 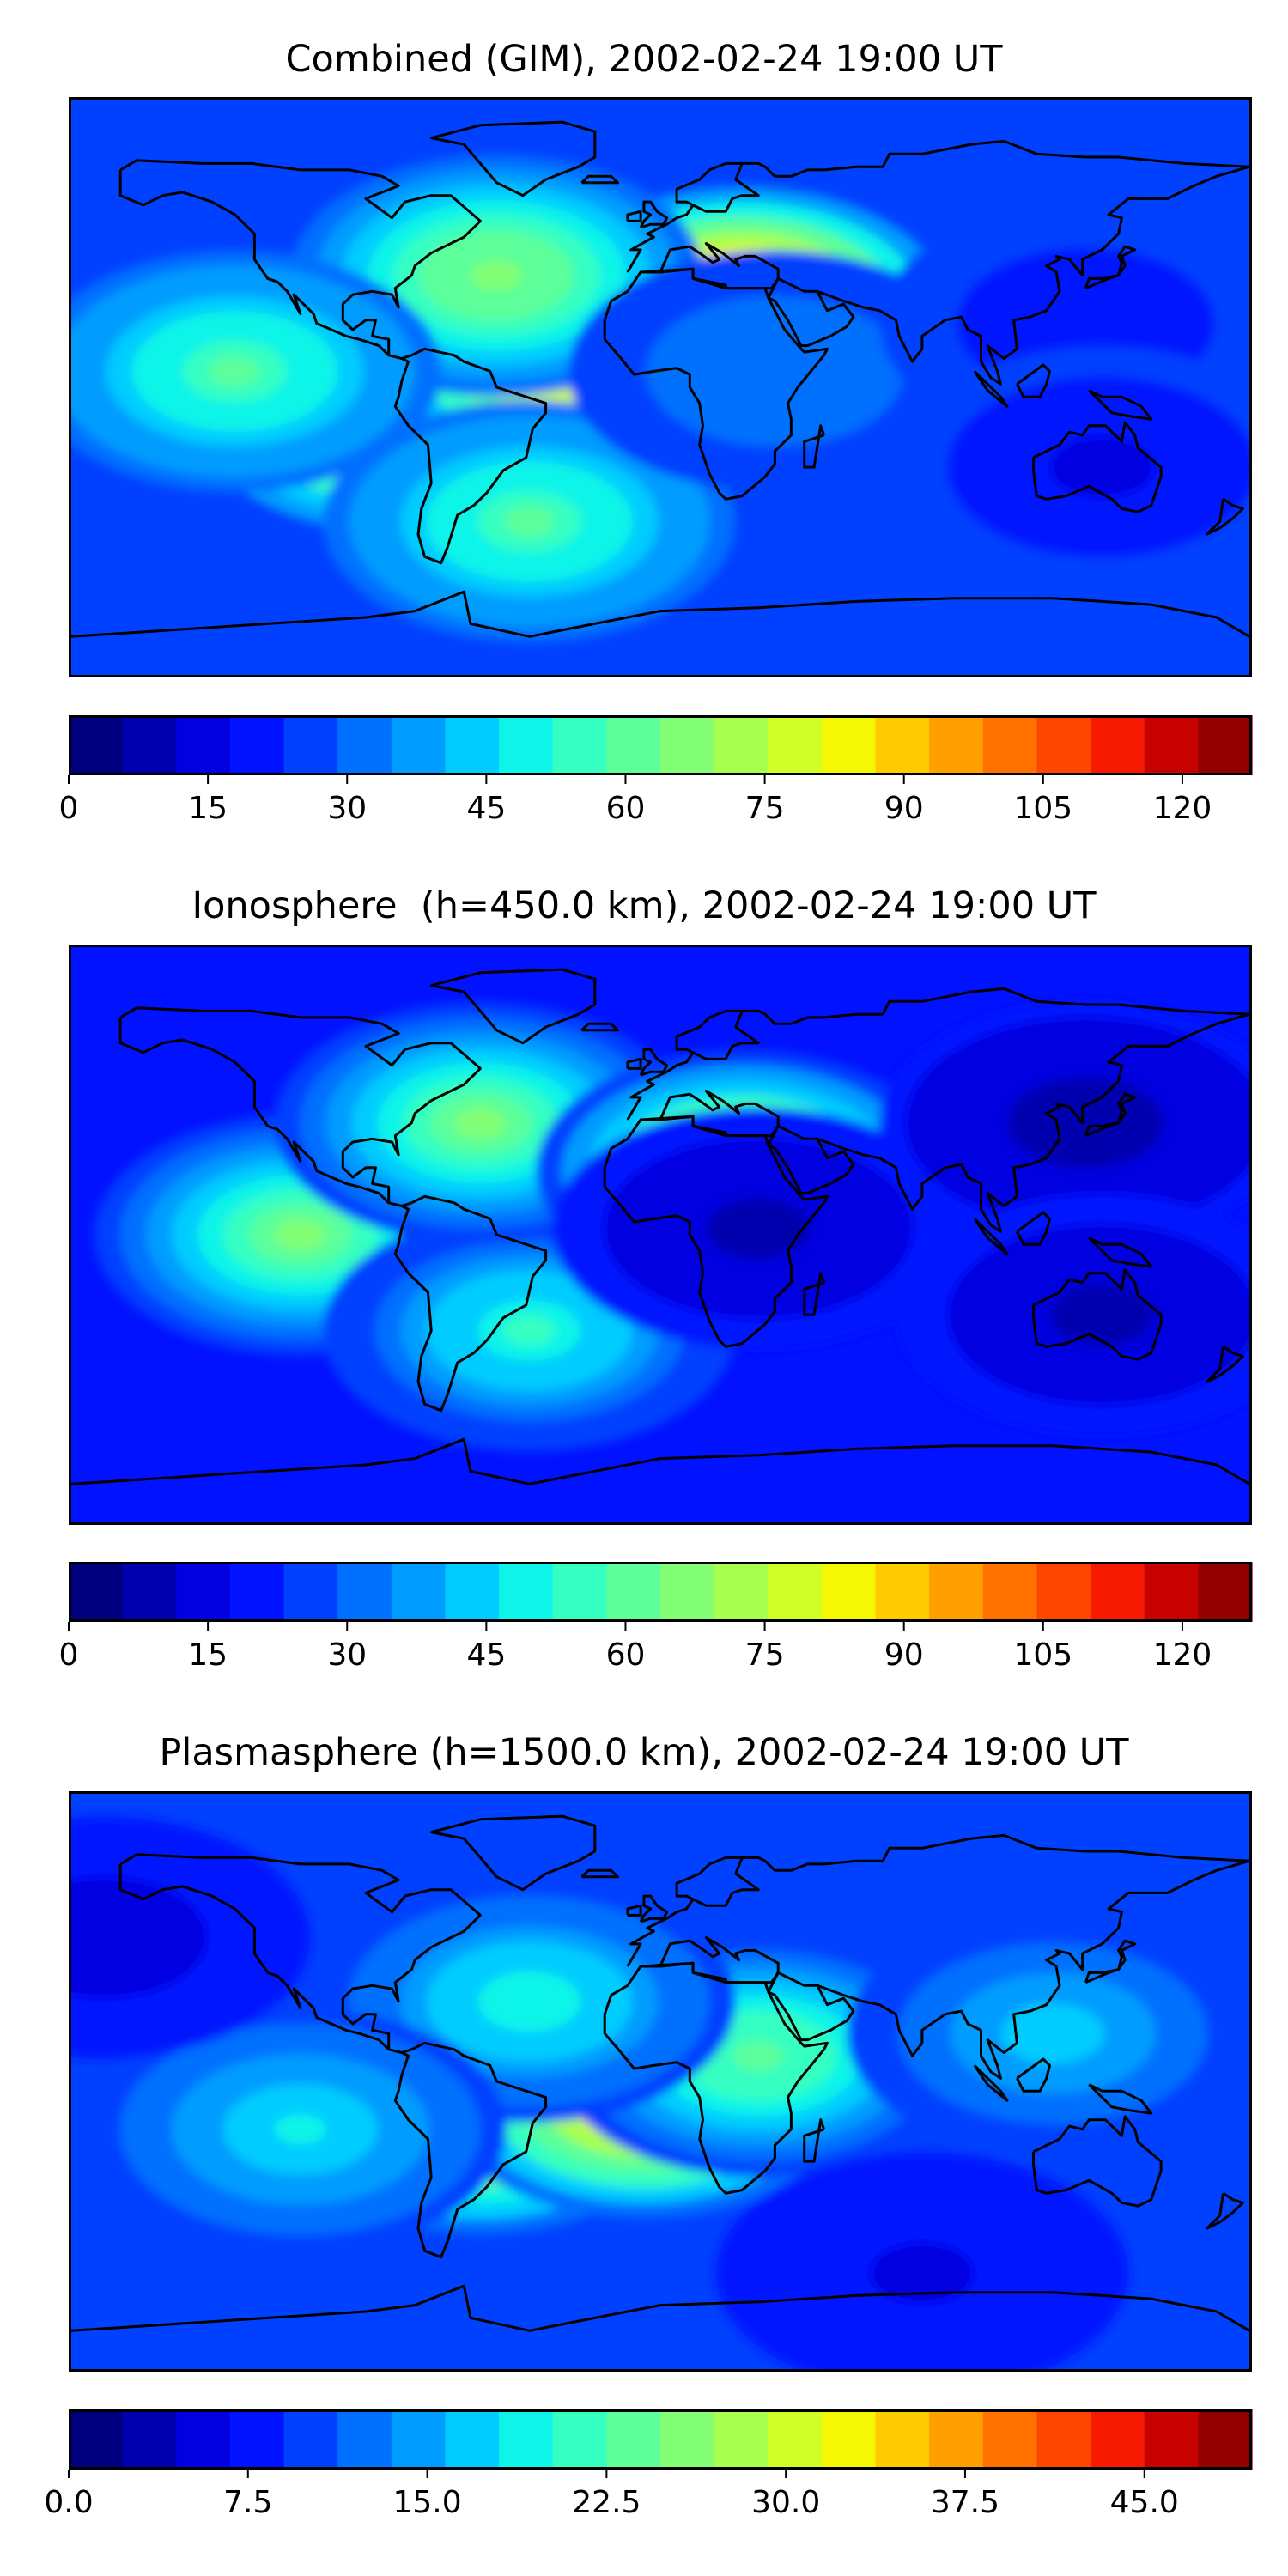 What do you see at coordinates (69, 808) in the screenshot?
I see `colorbar-tick-label: 0` at bounding box center [69, 808].